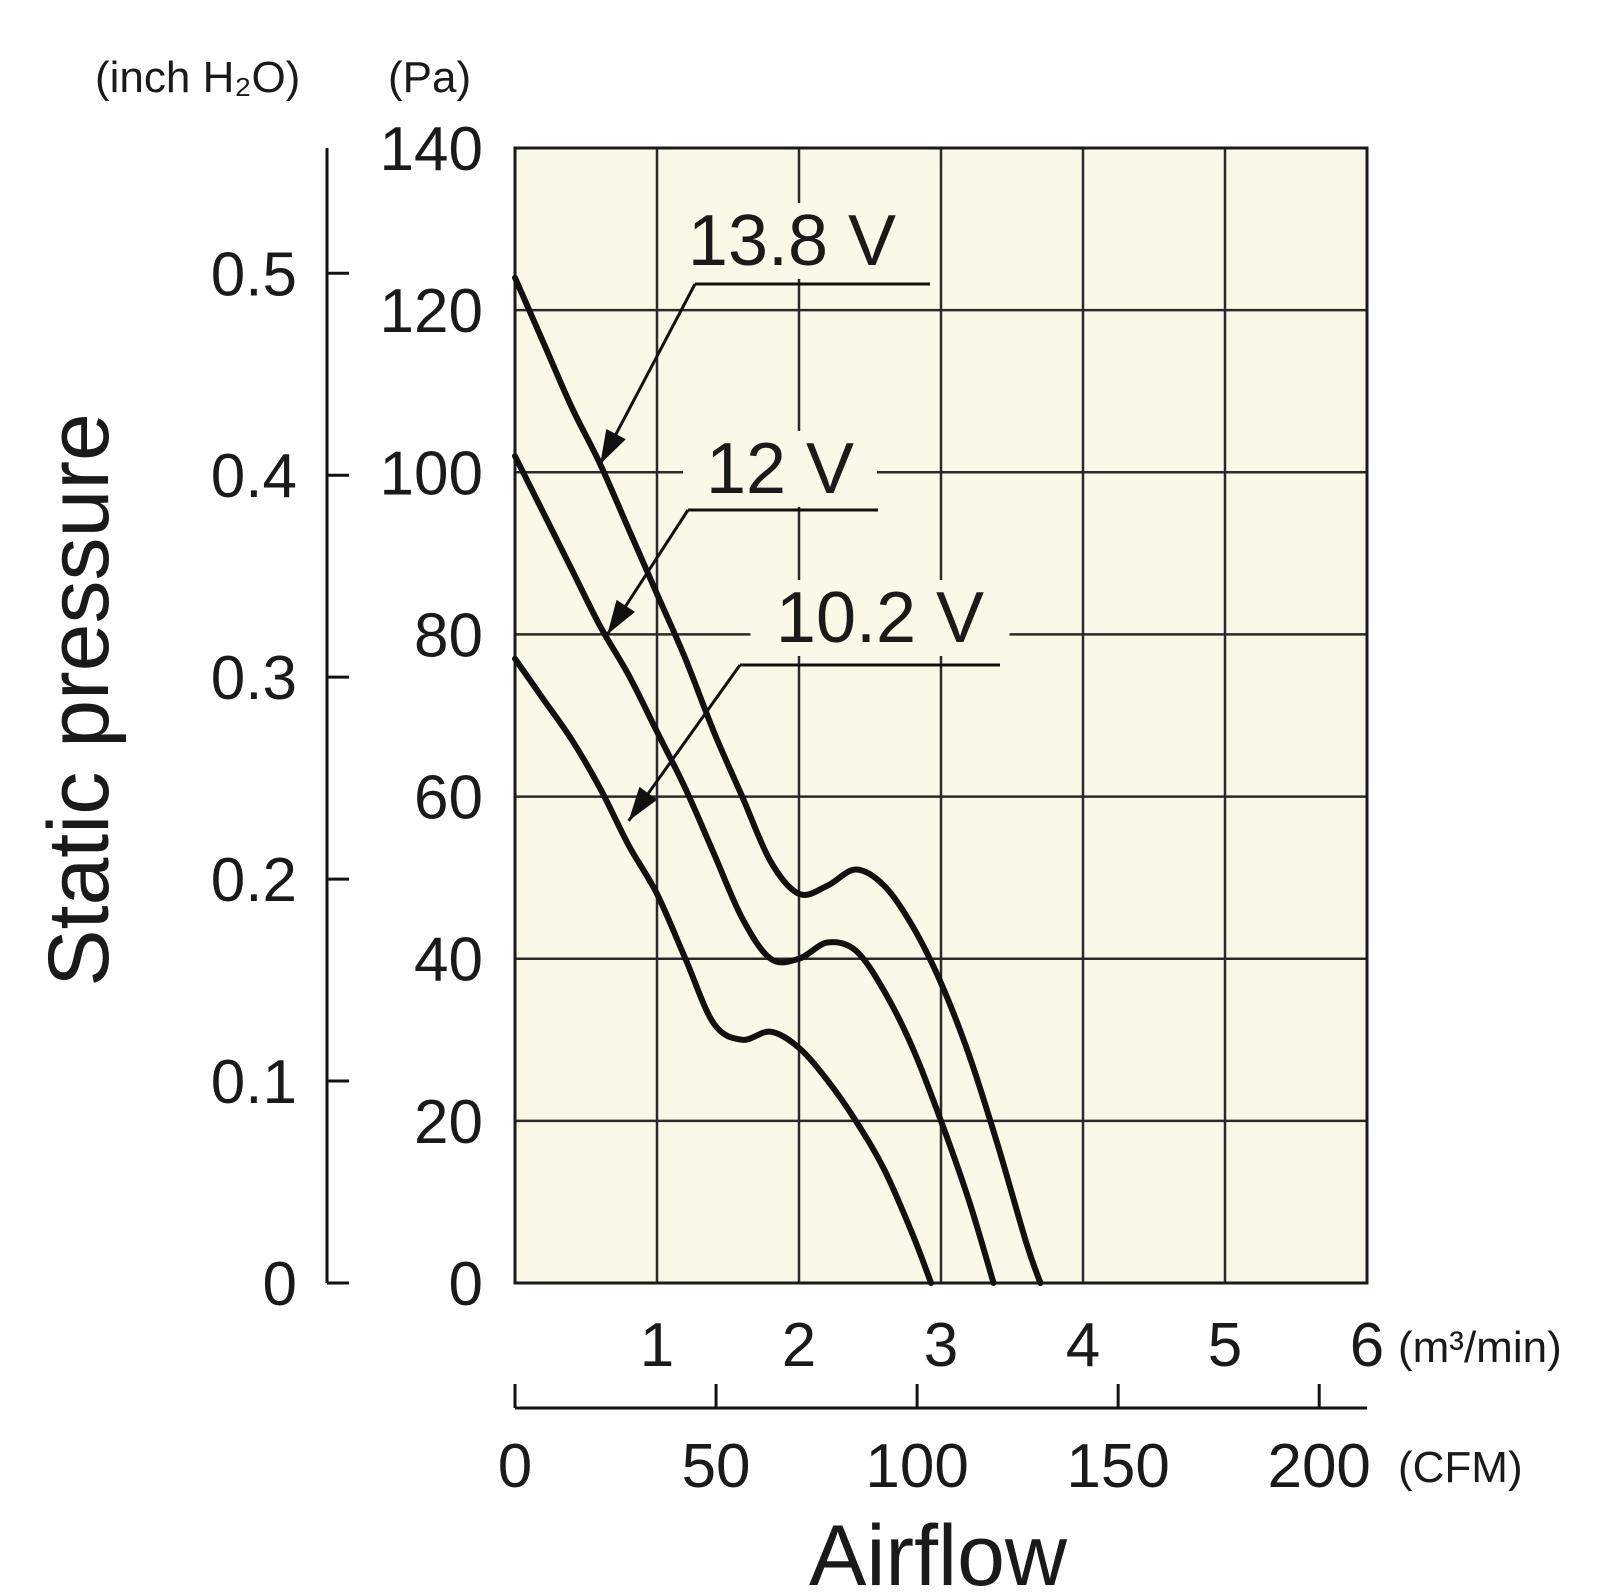 Image resolution: width=1620 pixels, height=1596 pixels. I want to click on x-tick-label: 5, so click(1225, 1345).